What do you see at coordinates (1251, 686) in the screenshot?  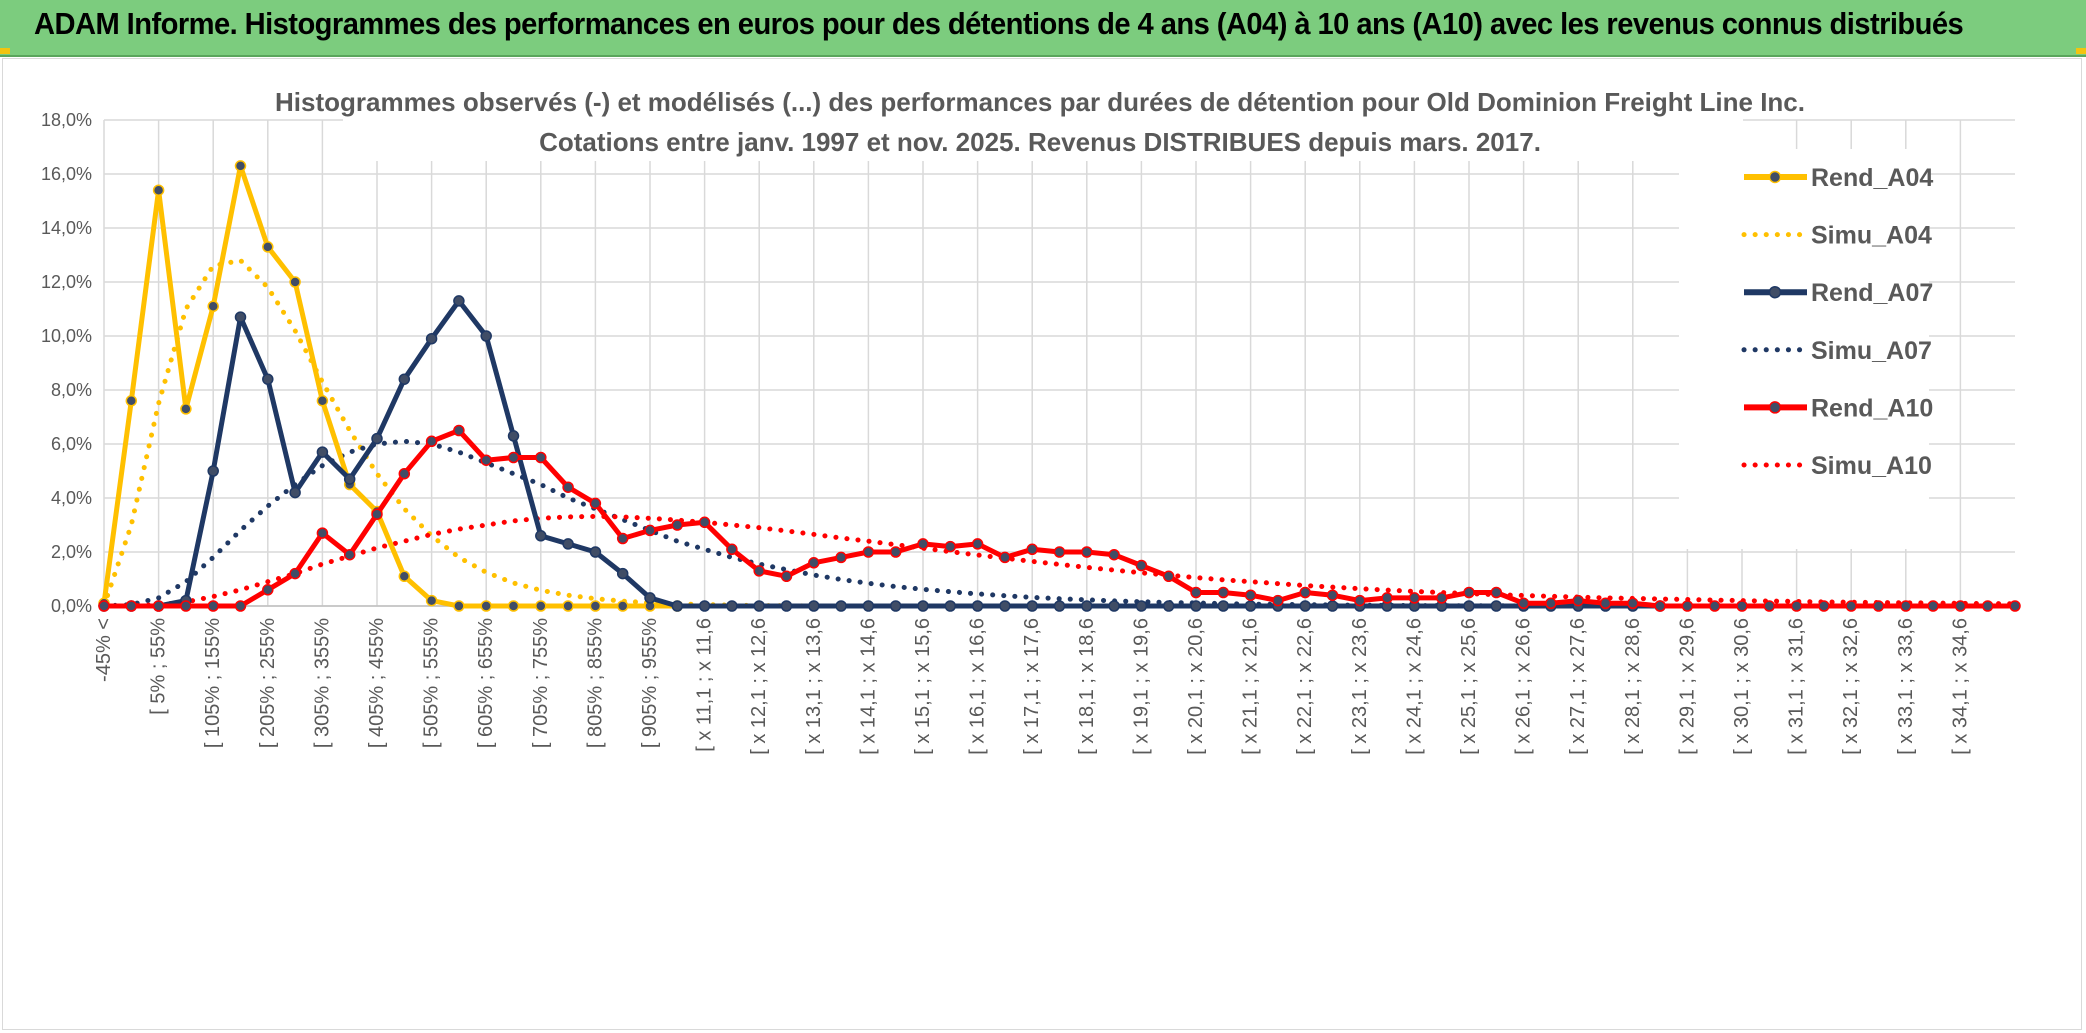 I see `x-tick-label: [ x 21,1 ; x 21,6` at bounding box center [1251, 686].